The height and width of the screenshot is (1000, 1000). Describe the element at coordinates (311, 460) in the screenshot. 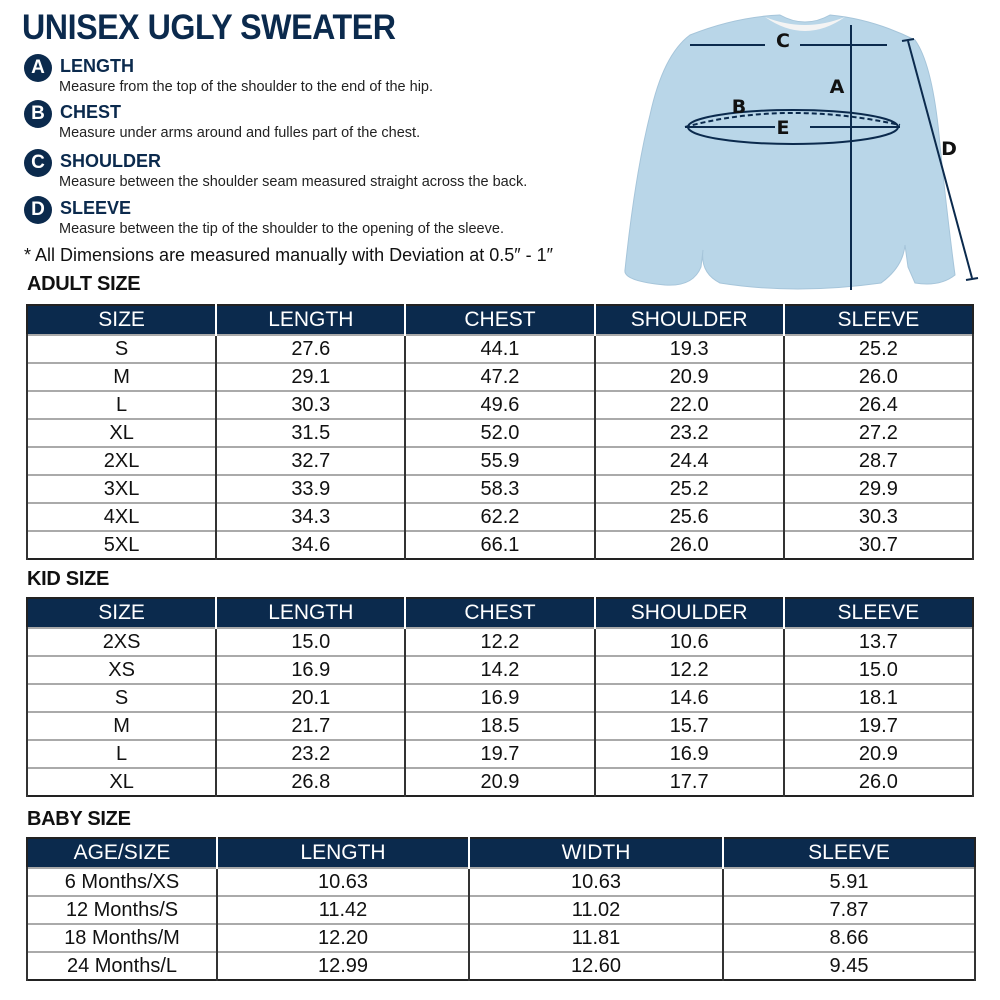

I see `table-cell: 32.7` at that location.